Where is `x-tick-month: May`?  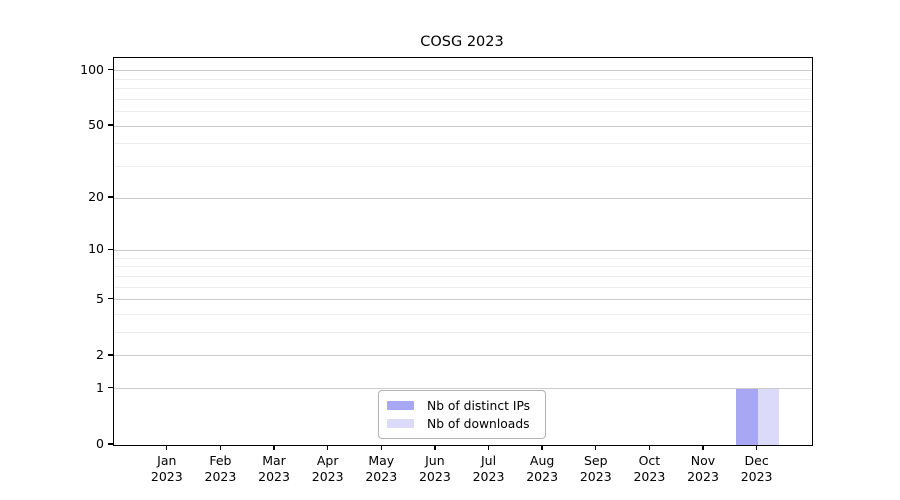 x-tick-month: May is located at coordinates (381, 460).